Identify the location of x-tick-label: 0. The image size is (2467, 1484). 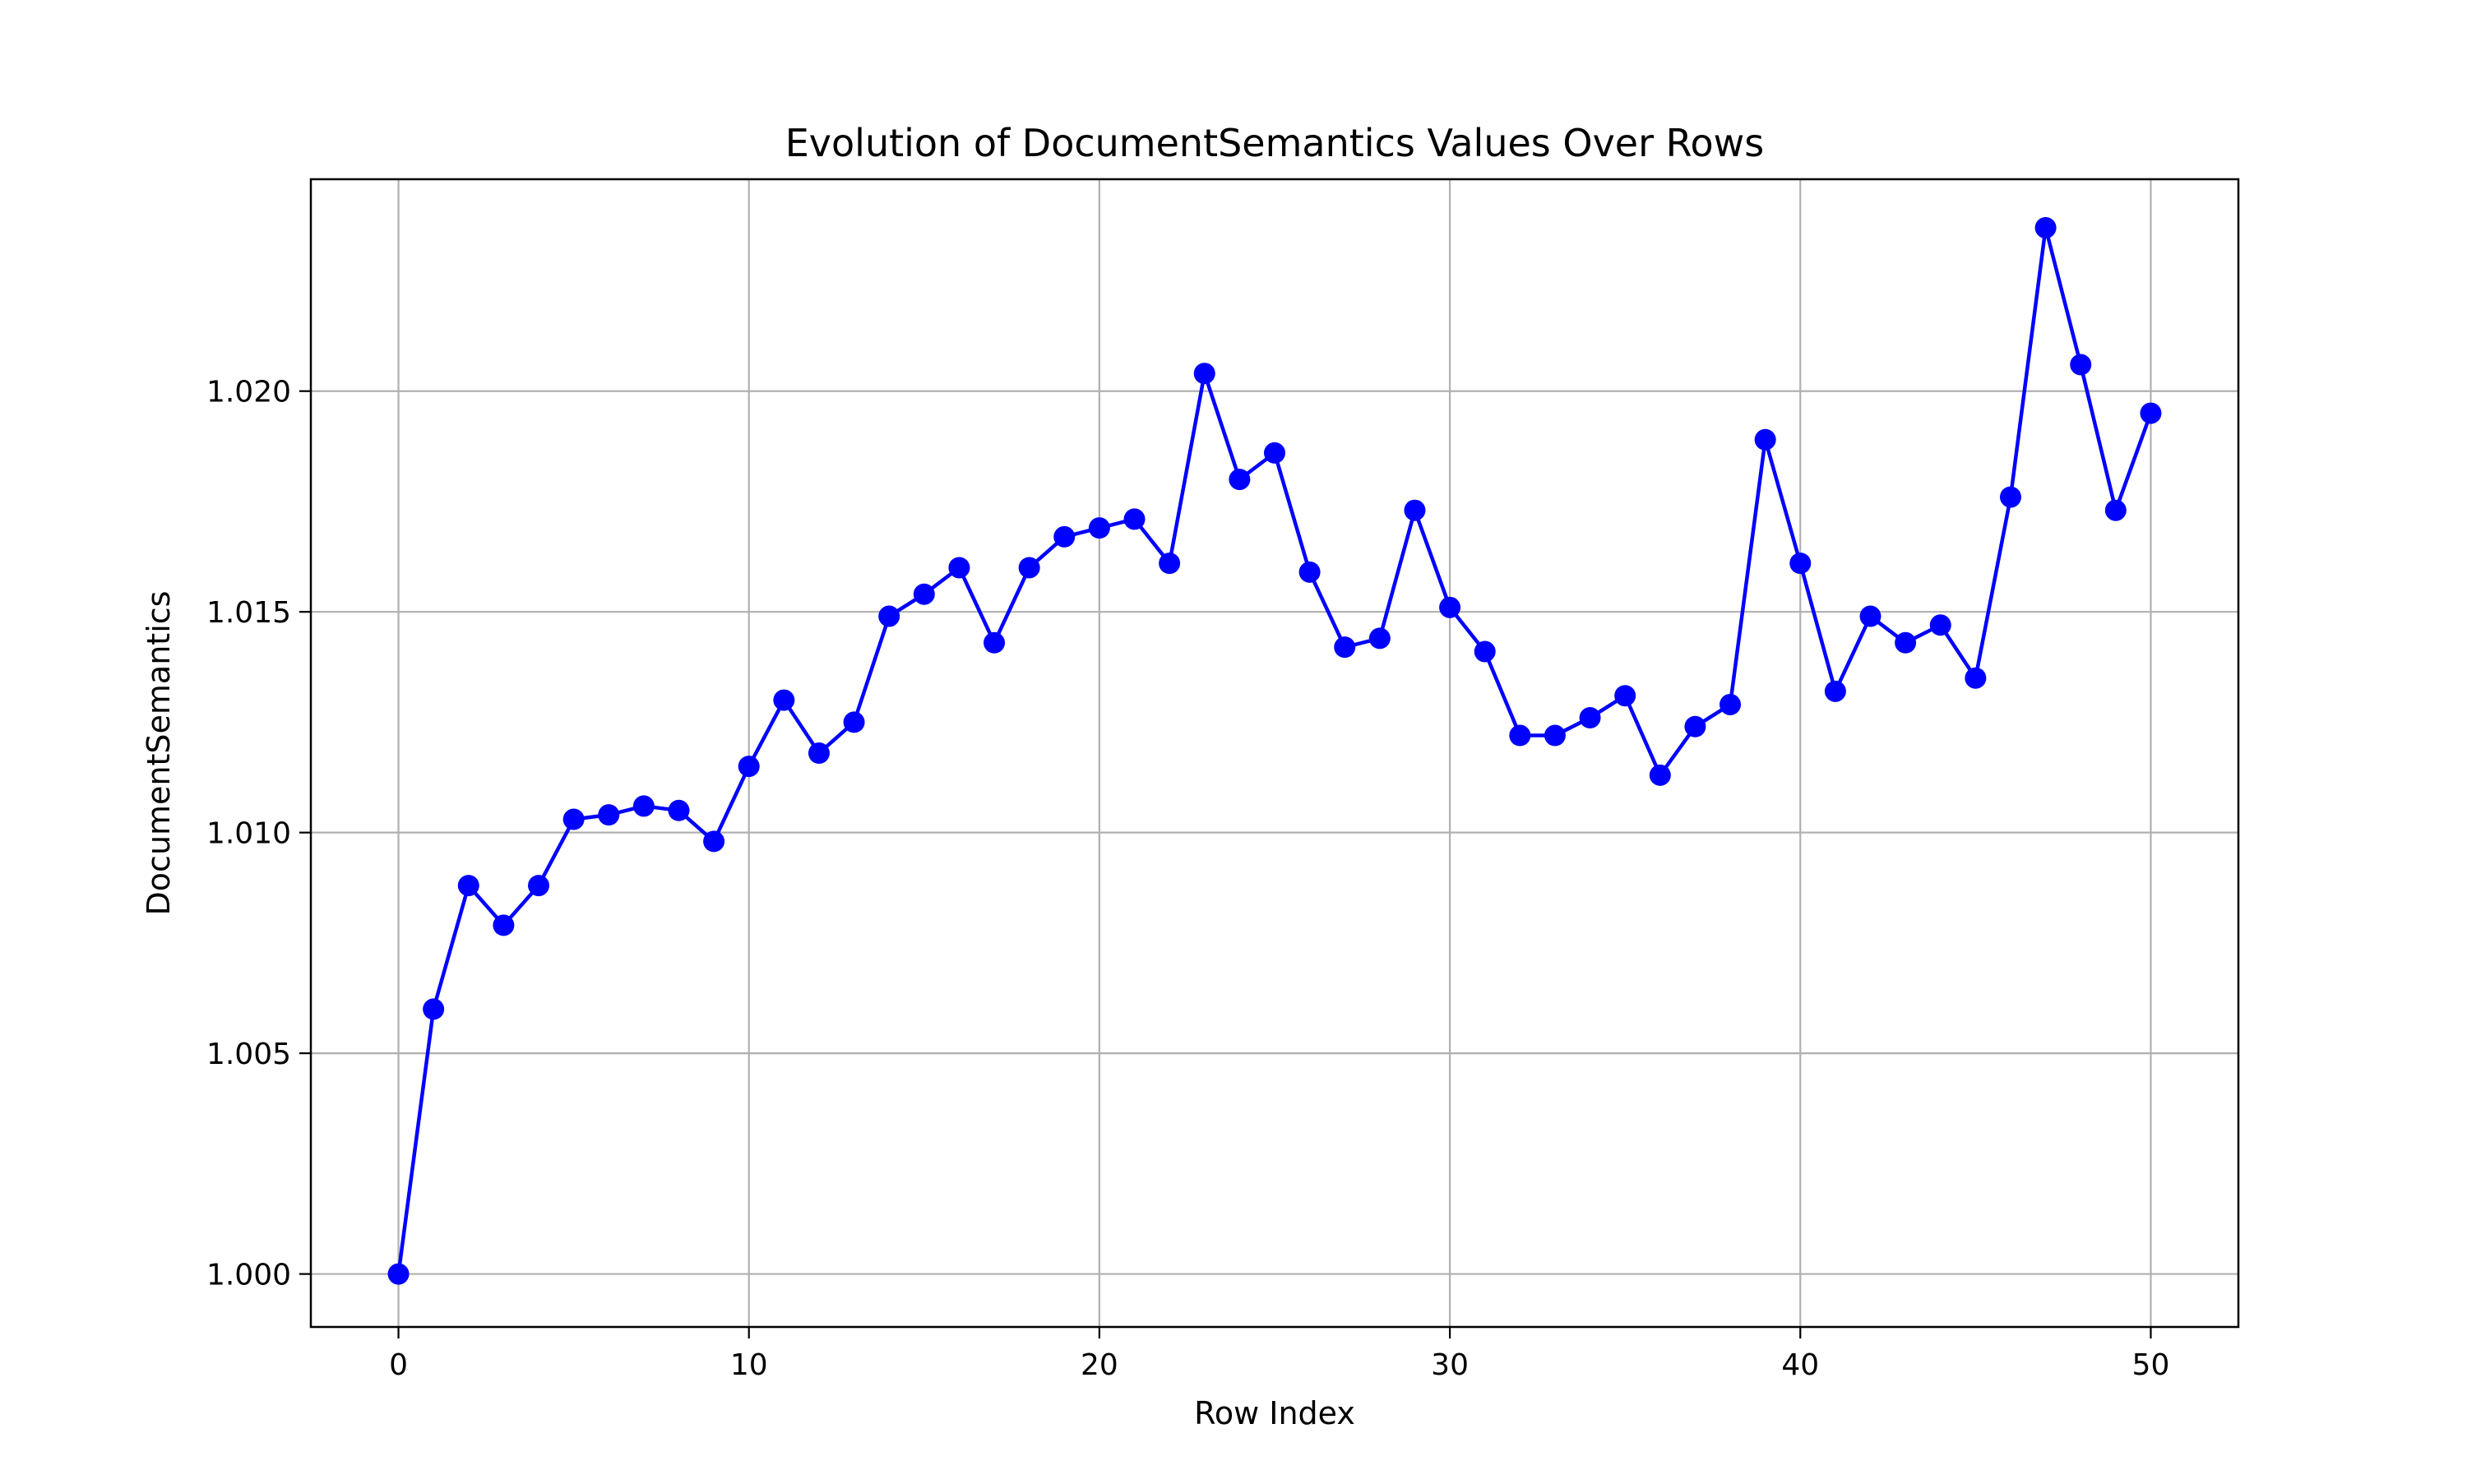
(398, 1365).